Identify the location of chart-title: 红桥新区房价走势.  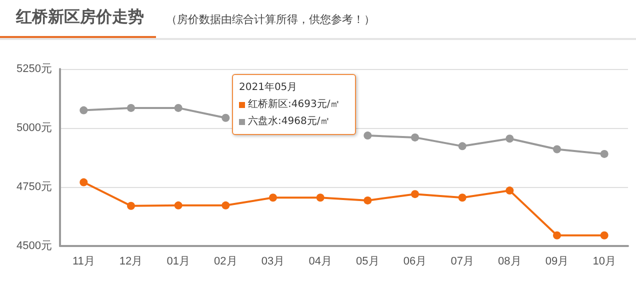
(80, 17).